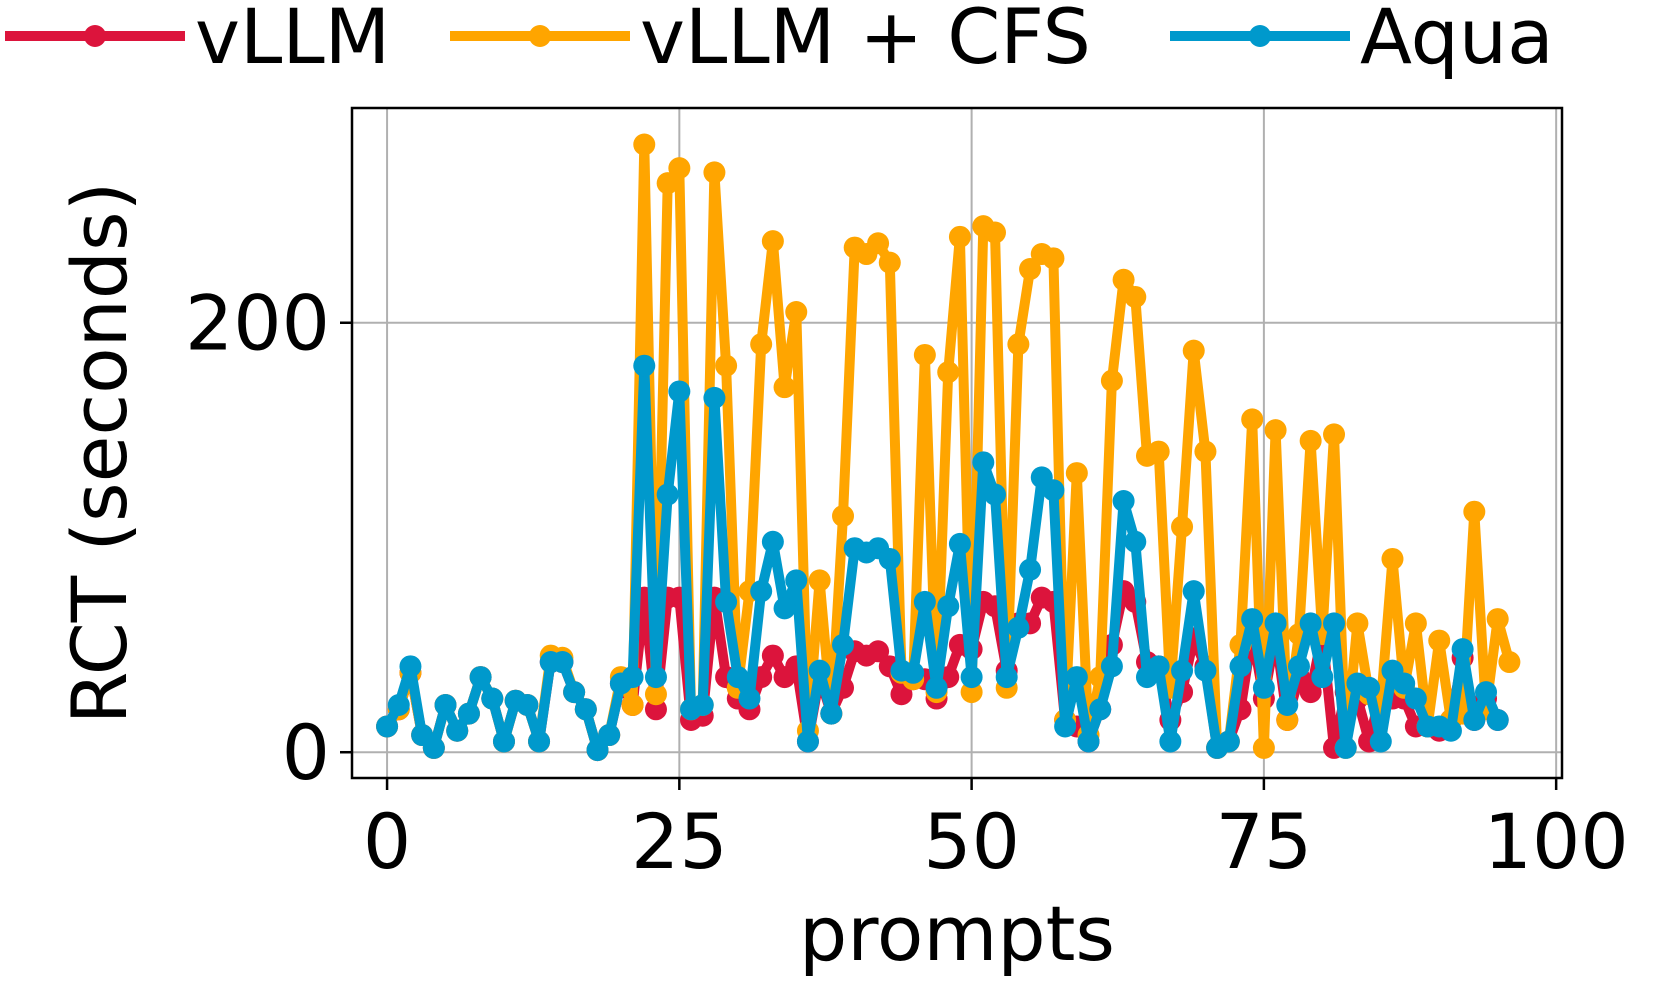 This screenshot has width=1661, height=983. Describe the element at coordinates (679, 841) in the screenshot. I see `x-tick-label: 25` at that location.